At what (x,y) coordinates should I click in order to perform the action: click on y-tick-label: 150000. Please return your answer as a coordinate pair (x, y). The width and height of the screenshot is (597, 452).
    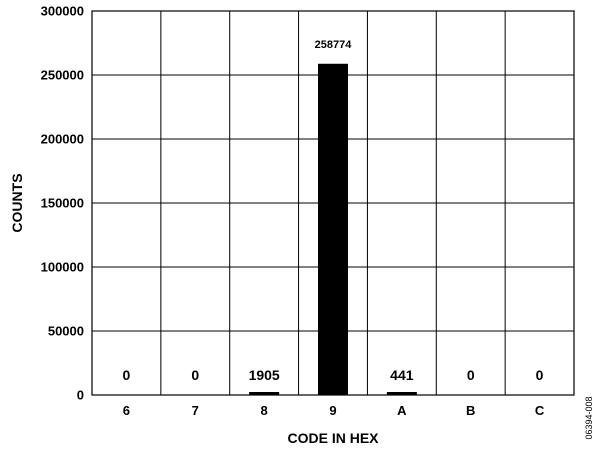
    Looking at the image, I should click on (62, 203).